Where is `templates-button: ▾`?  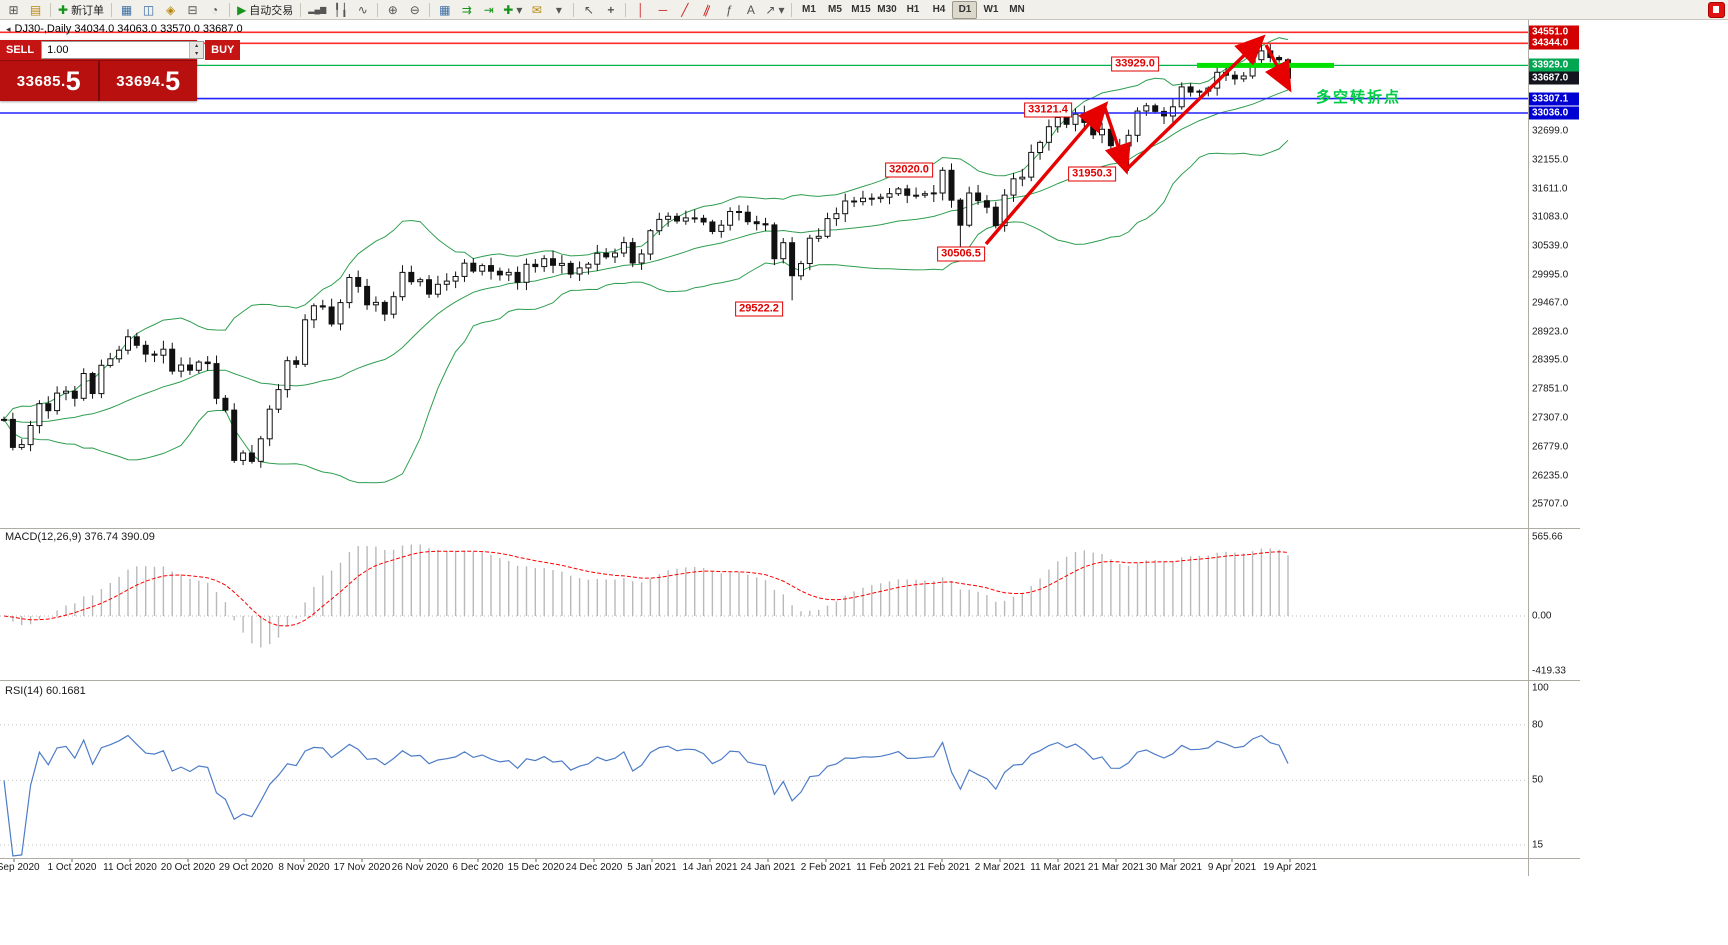 templates-button: ▾ is located at coordinates (558, 10).